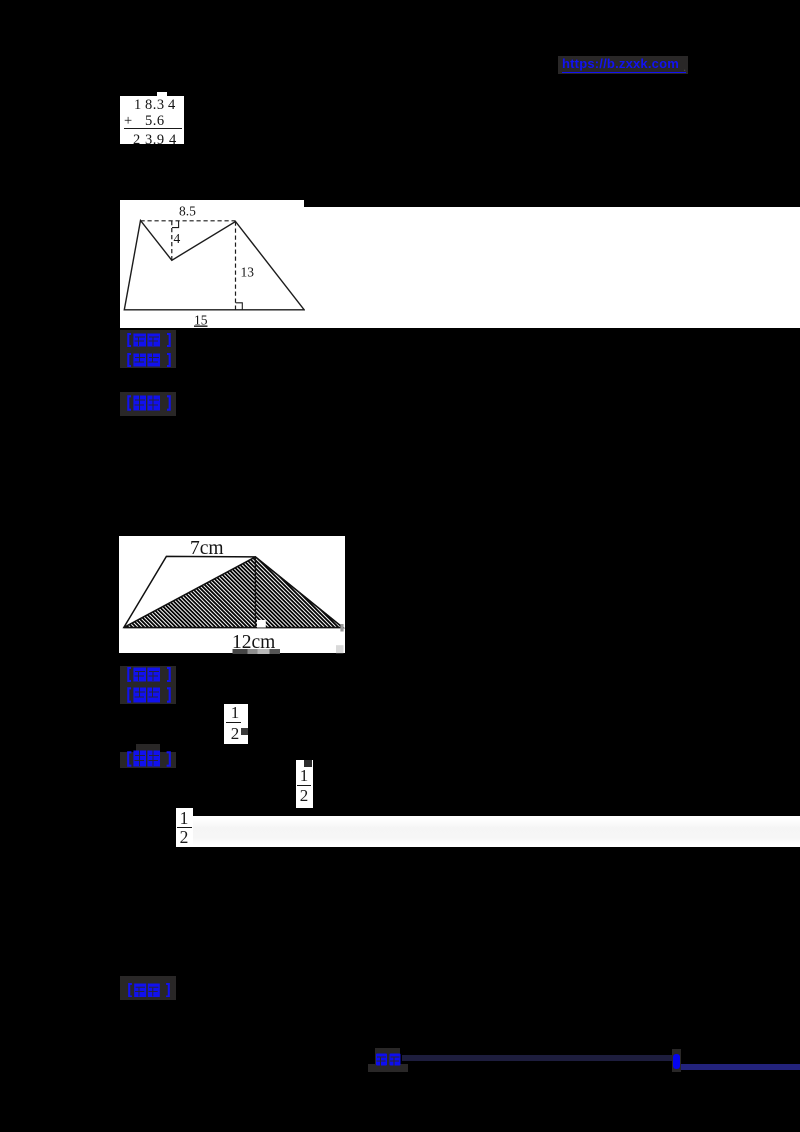 The image size is (800, 1132). I want to click on svg-text: 12cm, so click(253, 642).